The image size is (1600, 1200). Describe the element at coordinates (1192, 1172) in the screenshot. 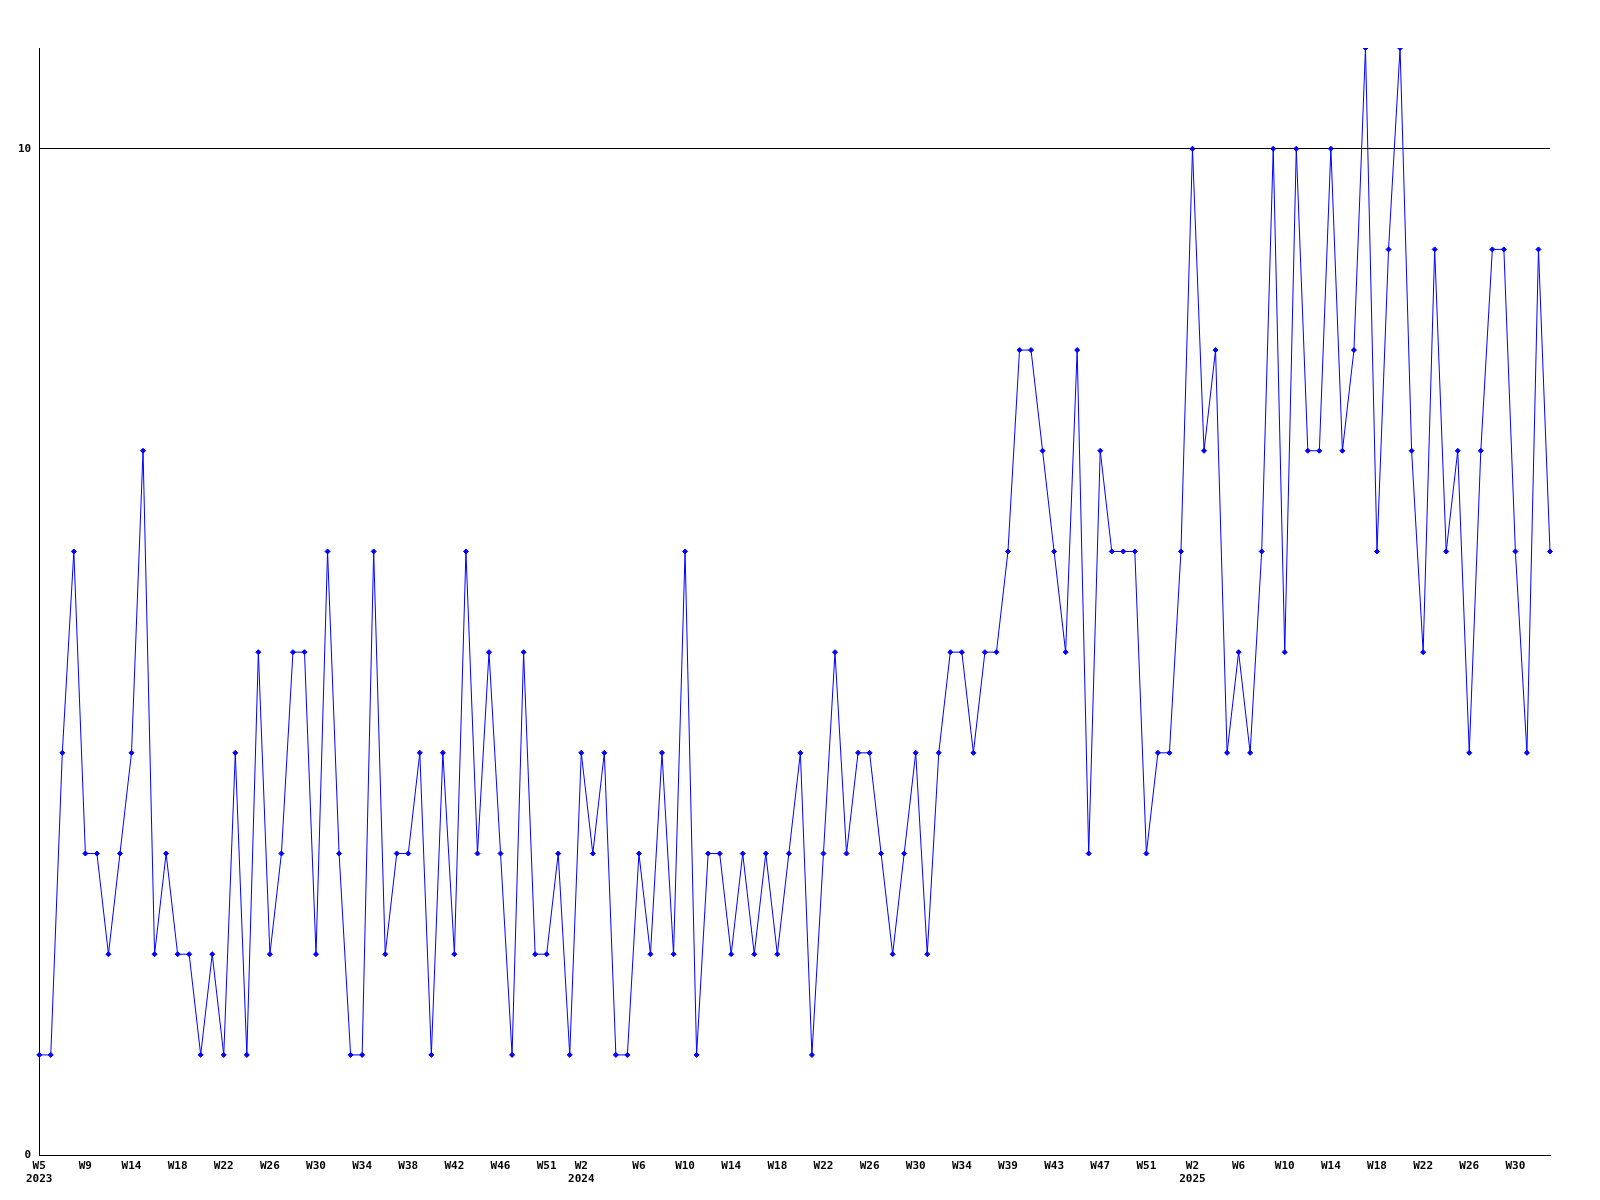

I see `x-tick-label: W2 2025` at that location.